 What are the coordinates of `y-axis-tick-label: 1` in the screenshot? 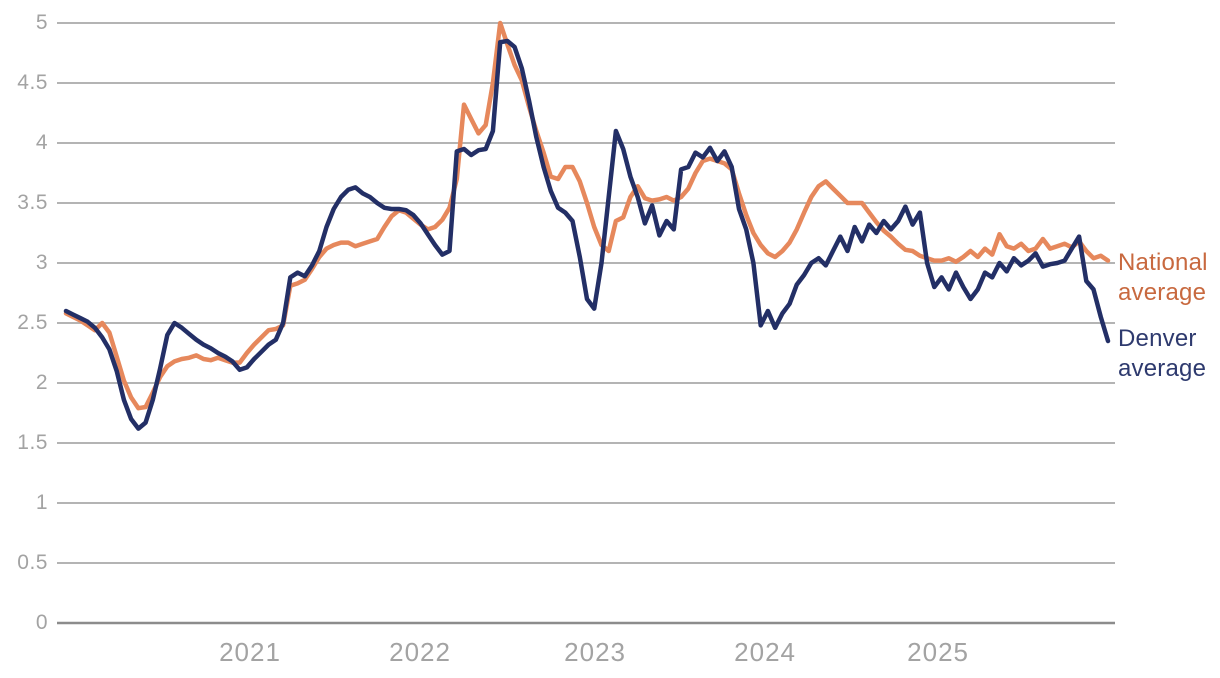 It's located at (41, 502).